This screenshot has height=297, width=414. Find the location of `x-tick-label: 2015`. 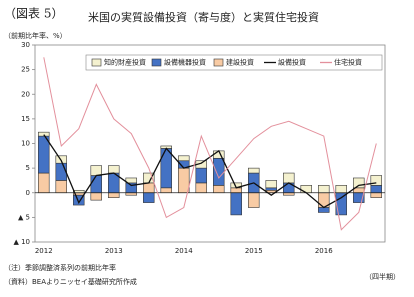

x-tick-label: 2015 is located at coordinates (254, 251).